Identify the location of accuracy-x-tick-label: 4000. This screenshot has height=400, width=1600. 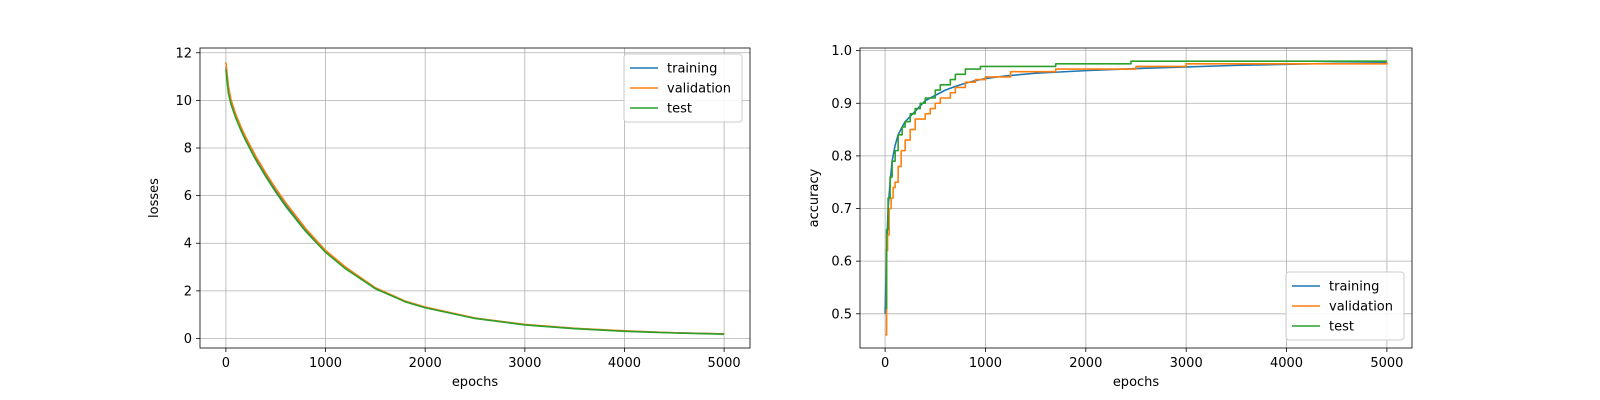
(1286, 363).